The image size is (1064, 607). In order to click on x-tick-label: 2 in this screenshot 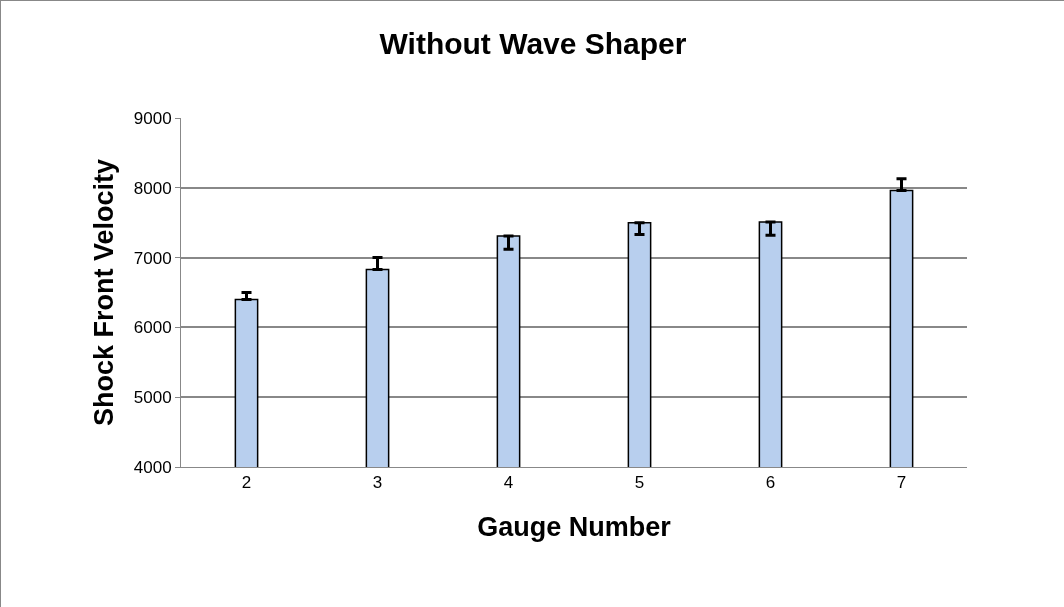, I will do `click(246, 483)`.